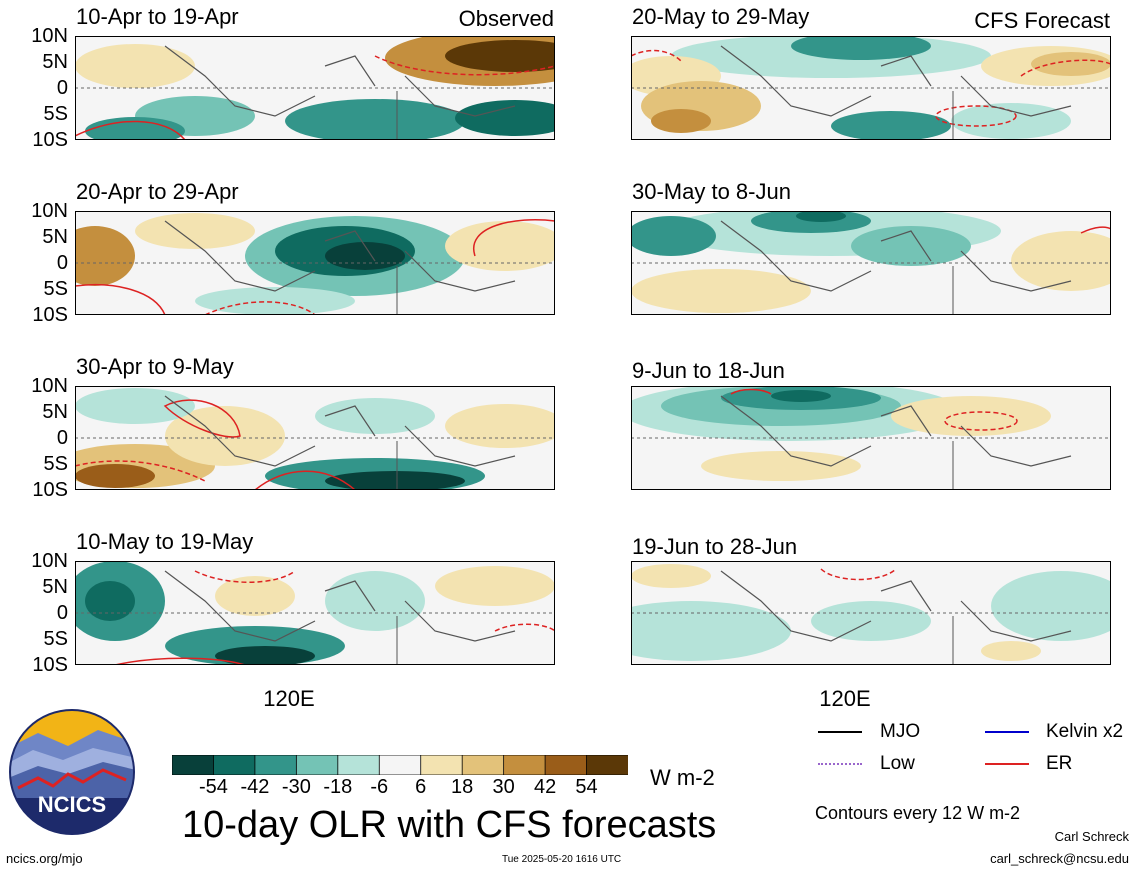  Describe the element at coordinates (155, 366) in the screenshot. I see `panel-title-obs-3: 30-Apr to 9-May` at that location.